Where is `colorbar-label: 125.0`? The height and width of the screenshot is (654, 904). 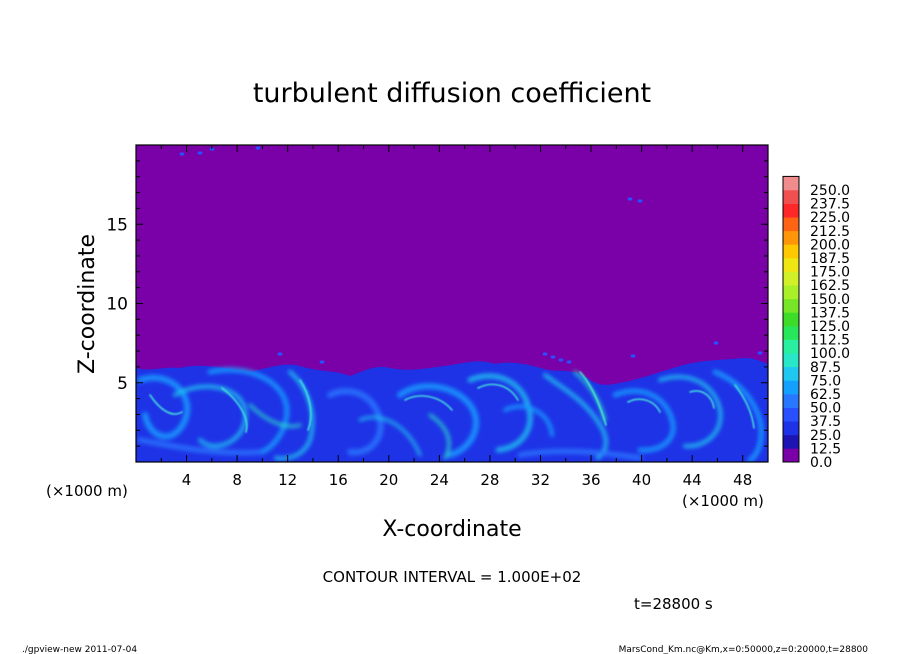
colorbar-label: 125.0 is located at coordinates (830, 327).